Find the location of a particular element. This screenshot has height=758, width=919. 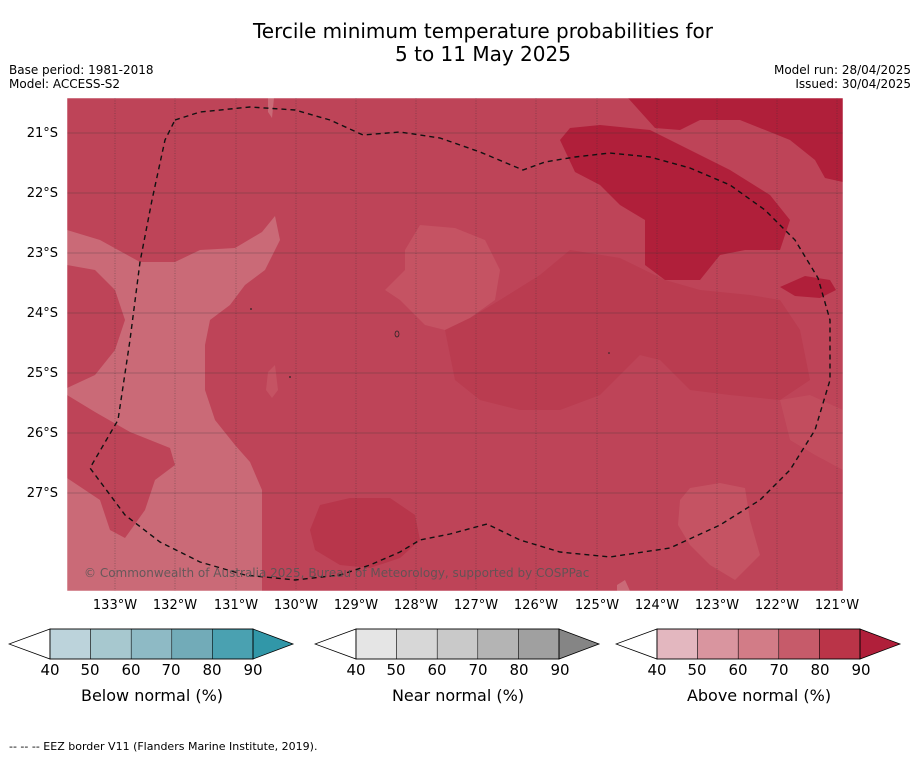

lon-label-132w: 132°W is located at coordinates (175, 605).